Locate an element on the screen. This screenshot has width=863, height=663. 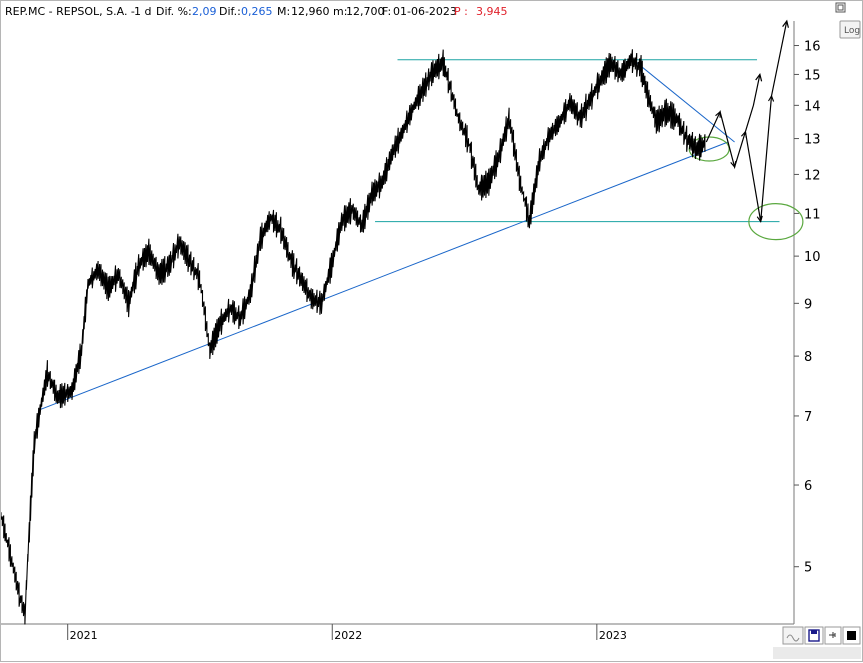
min-label: m: is located at coordinates (340, 11).